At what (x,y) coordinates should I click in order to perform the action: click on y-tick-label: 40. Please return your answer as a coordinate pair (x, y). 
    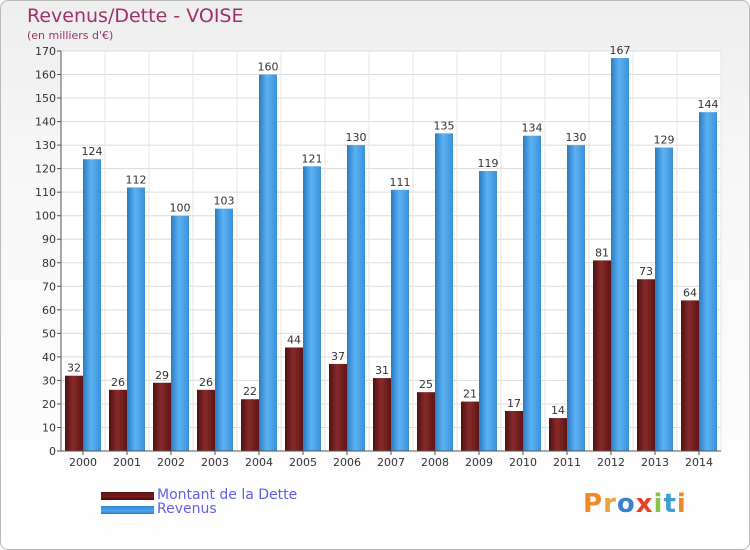
    Looking at the image, I should click on (49, 357).